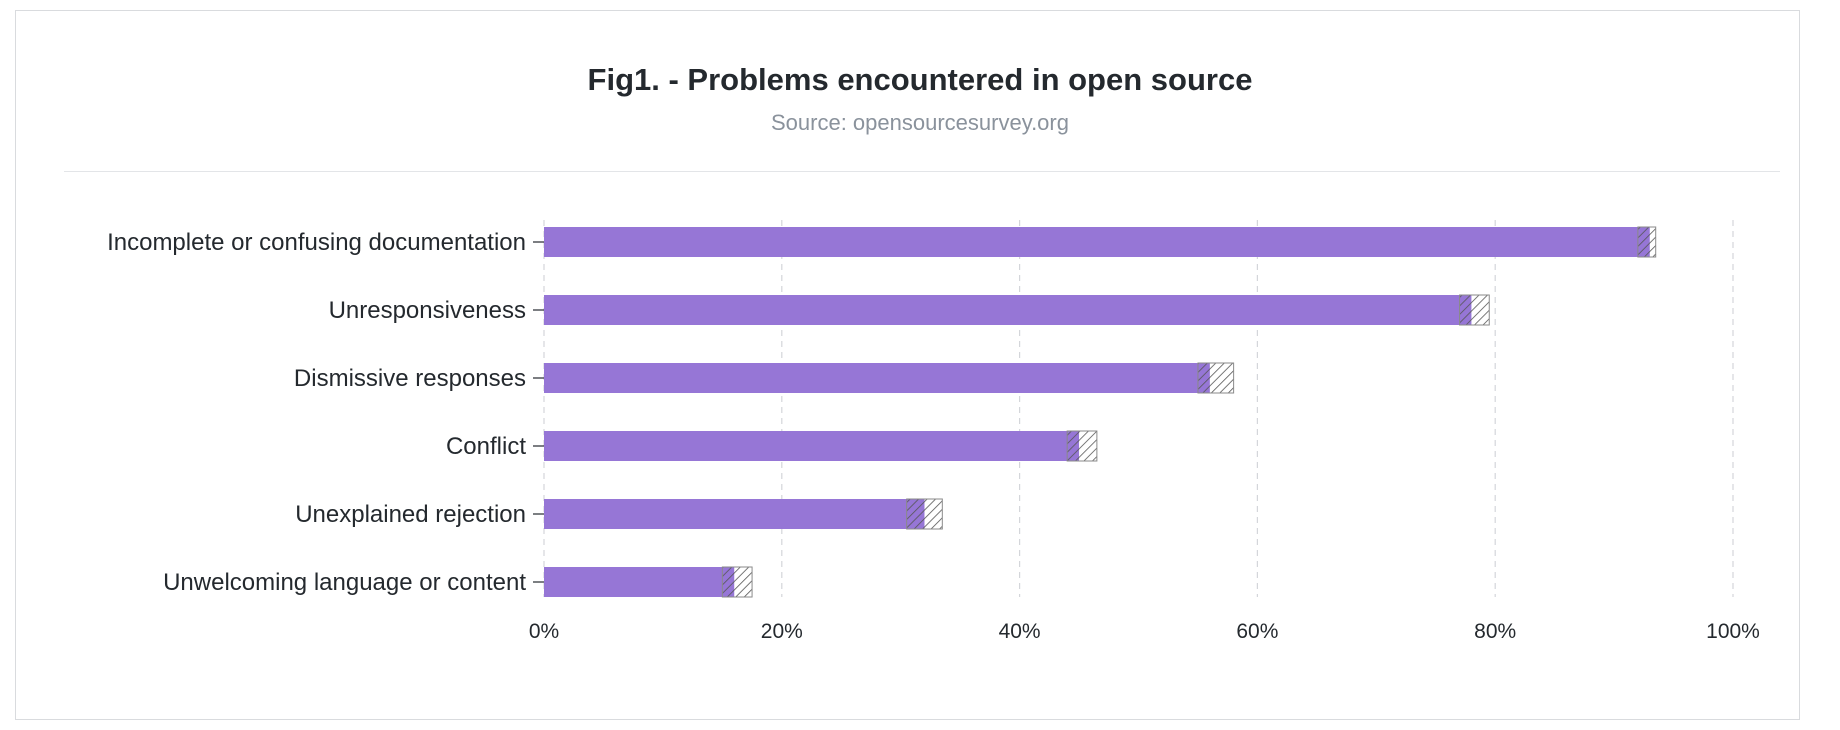  I want to click on title-divider, so click(922, 171).